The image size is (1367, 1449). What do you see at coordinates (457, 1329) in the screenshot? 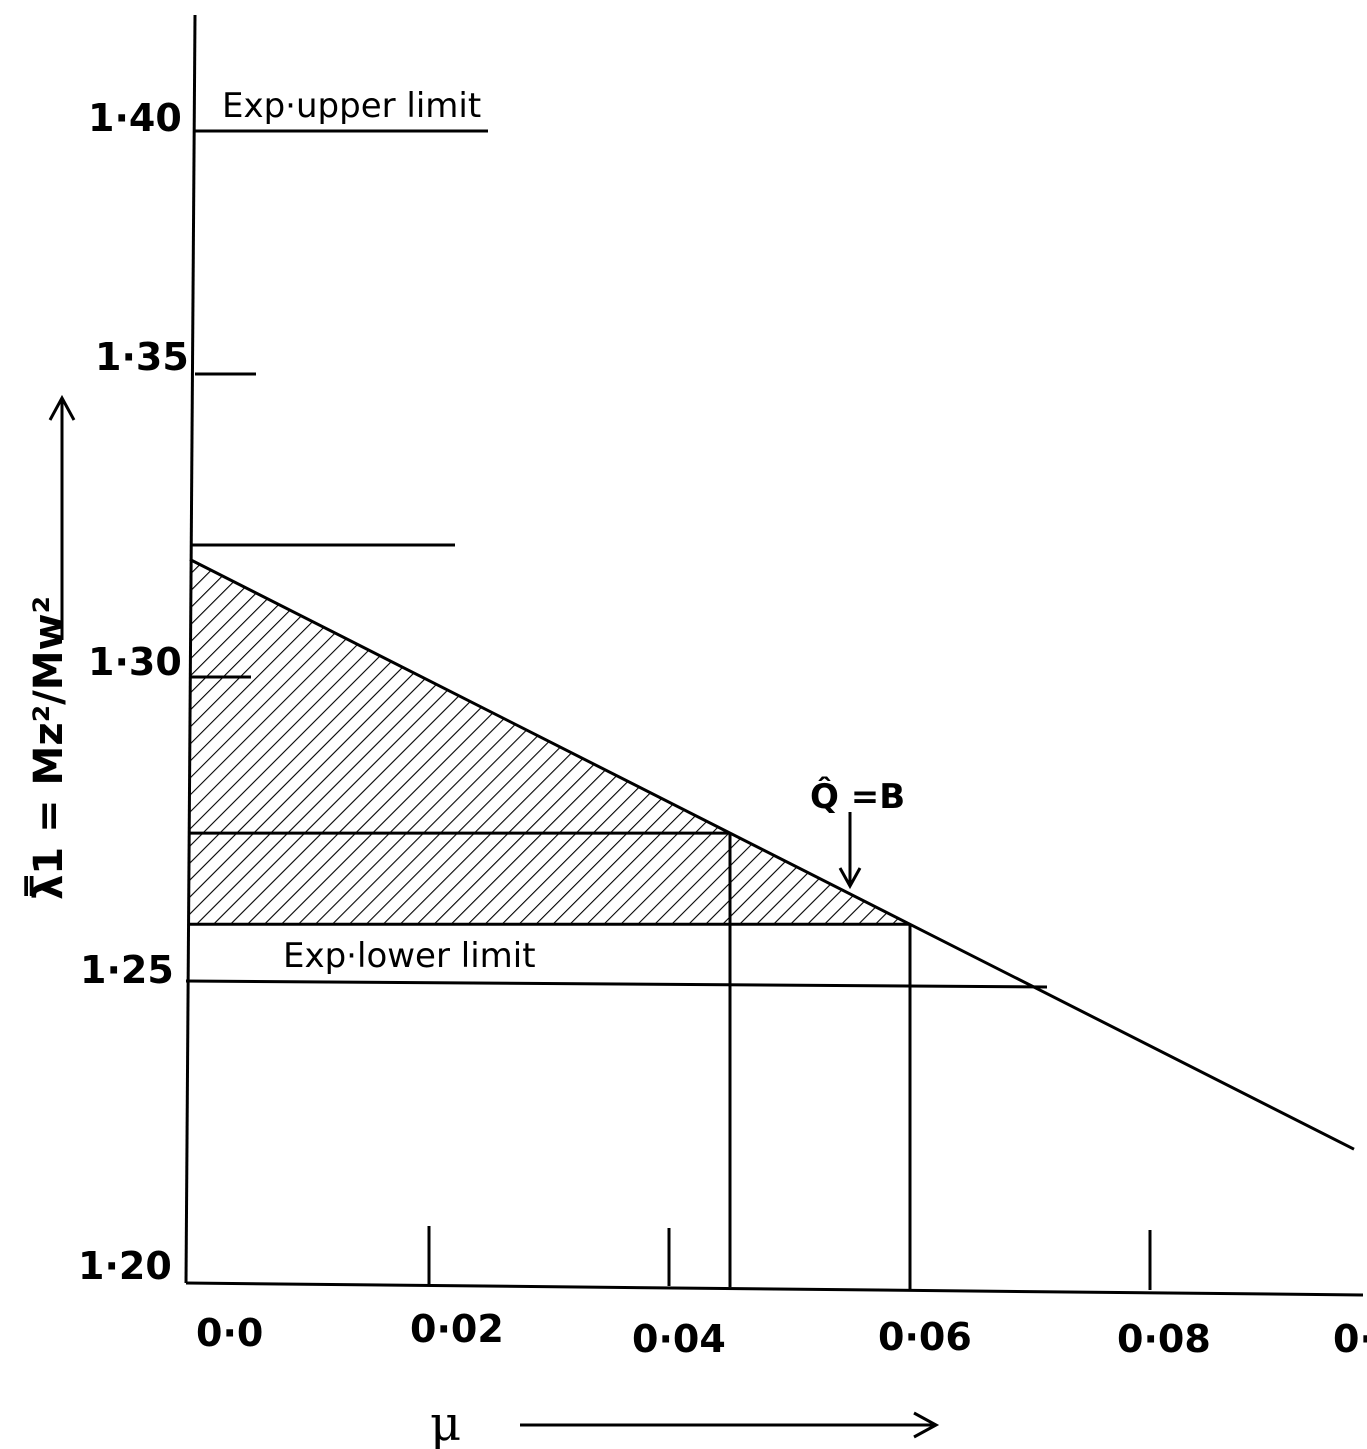
I see `x-tick-label-0-02: 0·02` at bounding box center [457, 1329].